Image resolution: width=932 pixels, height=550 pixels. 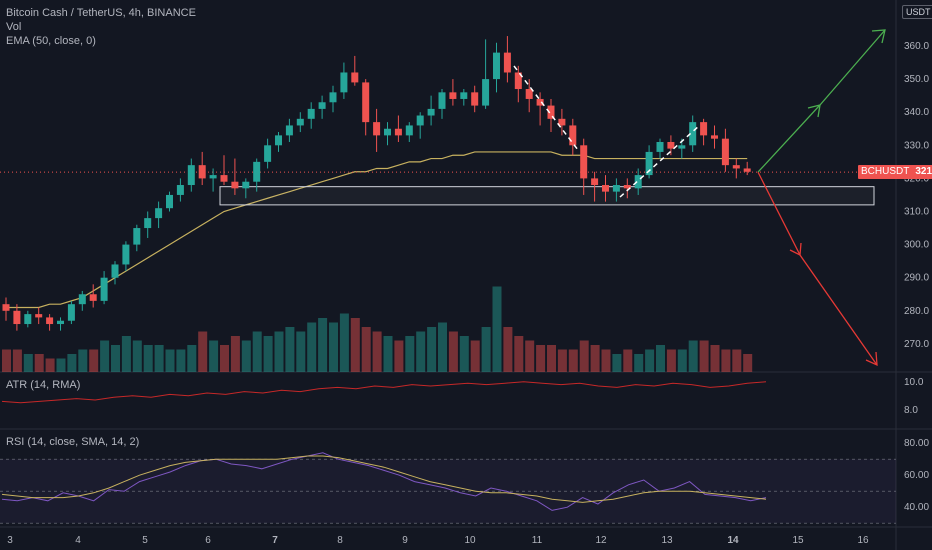 What do you see at coordinates (405, 540) in the screenshot?
I see `time-tick-label: 9` at bounding box center [405, 540].